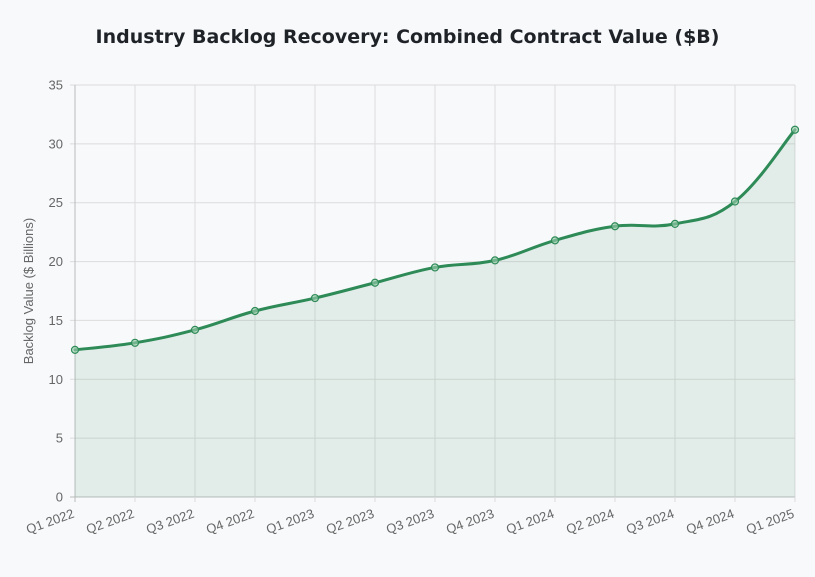 The image size is (815, 577). What do you see at coordinates (770, 521) in the screenshot?
I see `x-tick-label: Q1 2025` at bounding box center [770, 521].